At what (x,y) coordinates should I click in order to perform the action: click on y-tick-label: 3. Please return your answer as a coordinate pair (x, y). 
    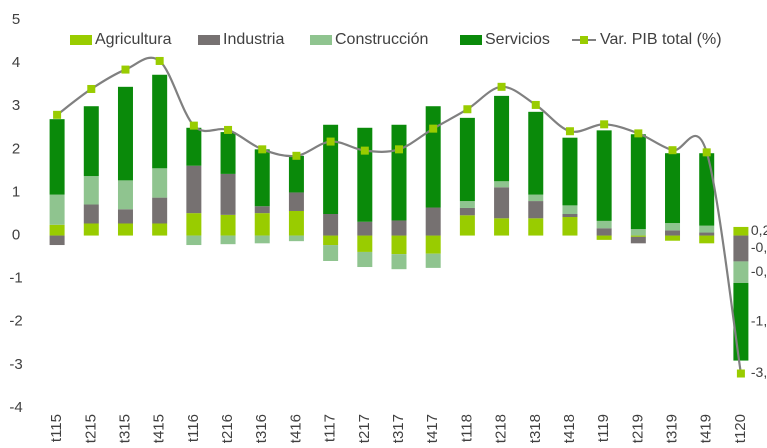
    Looking at the image, I should click on (16, 105).